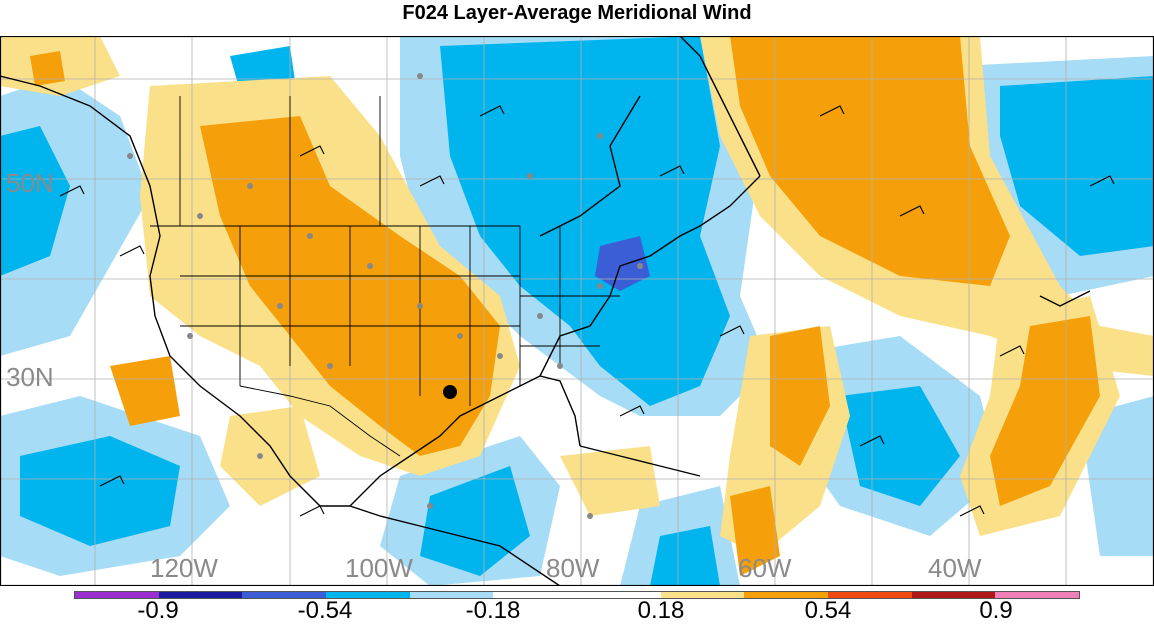 Image resolution: width=1154 pixels, height=625 pixels. Describe the element at coordinates (158, 610) in the screenshot. I see `colorbar-label-neg-0.9: -0.9` at that location.